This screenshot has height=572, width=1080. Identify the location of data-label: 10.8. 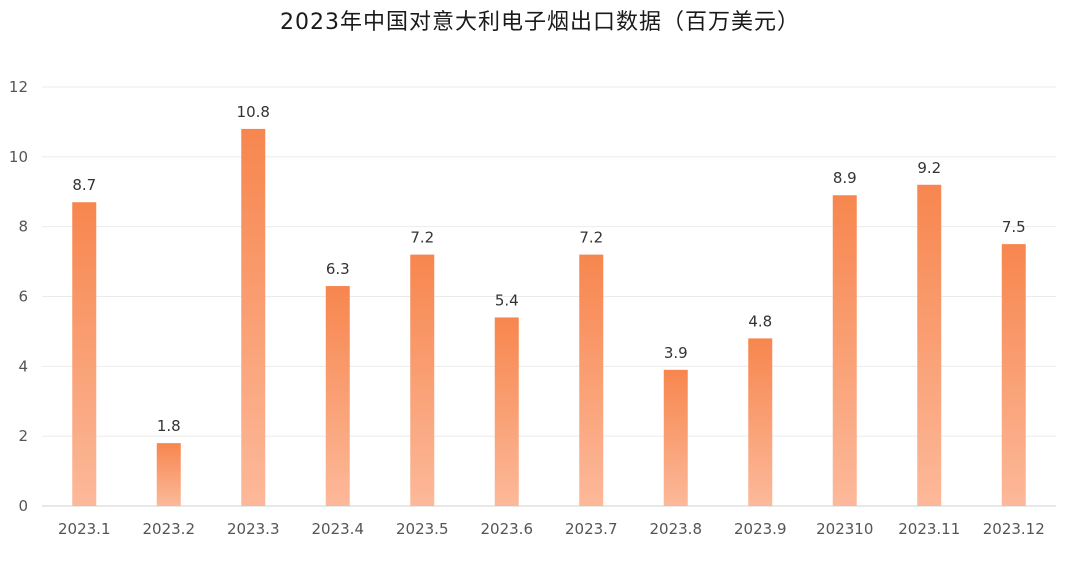
(253, 112).